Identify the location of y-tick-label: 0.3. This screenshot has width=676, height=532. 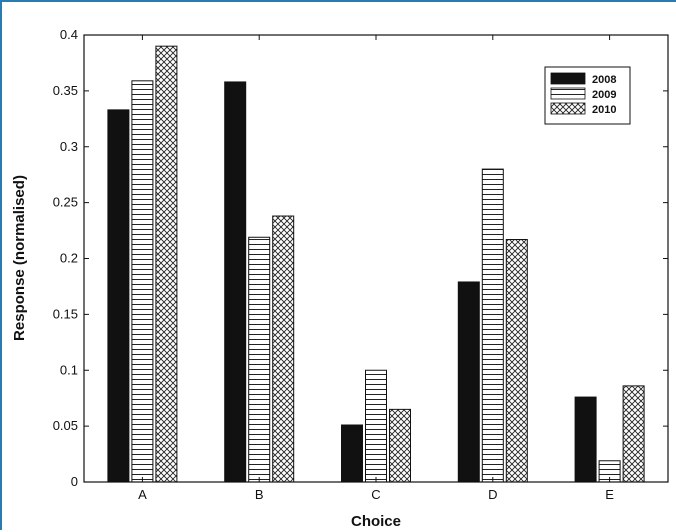
(69, 146).